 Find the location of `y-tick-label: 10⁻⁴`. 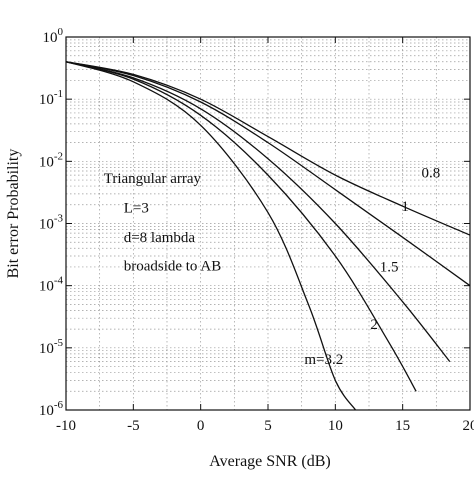

y-tick-label: 10⁻⁴ is located at coordinates (51, 285).